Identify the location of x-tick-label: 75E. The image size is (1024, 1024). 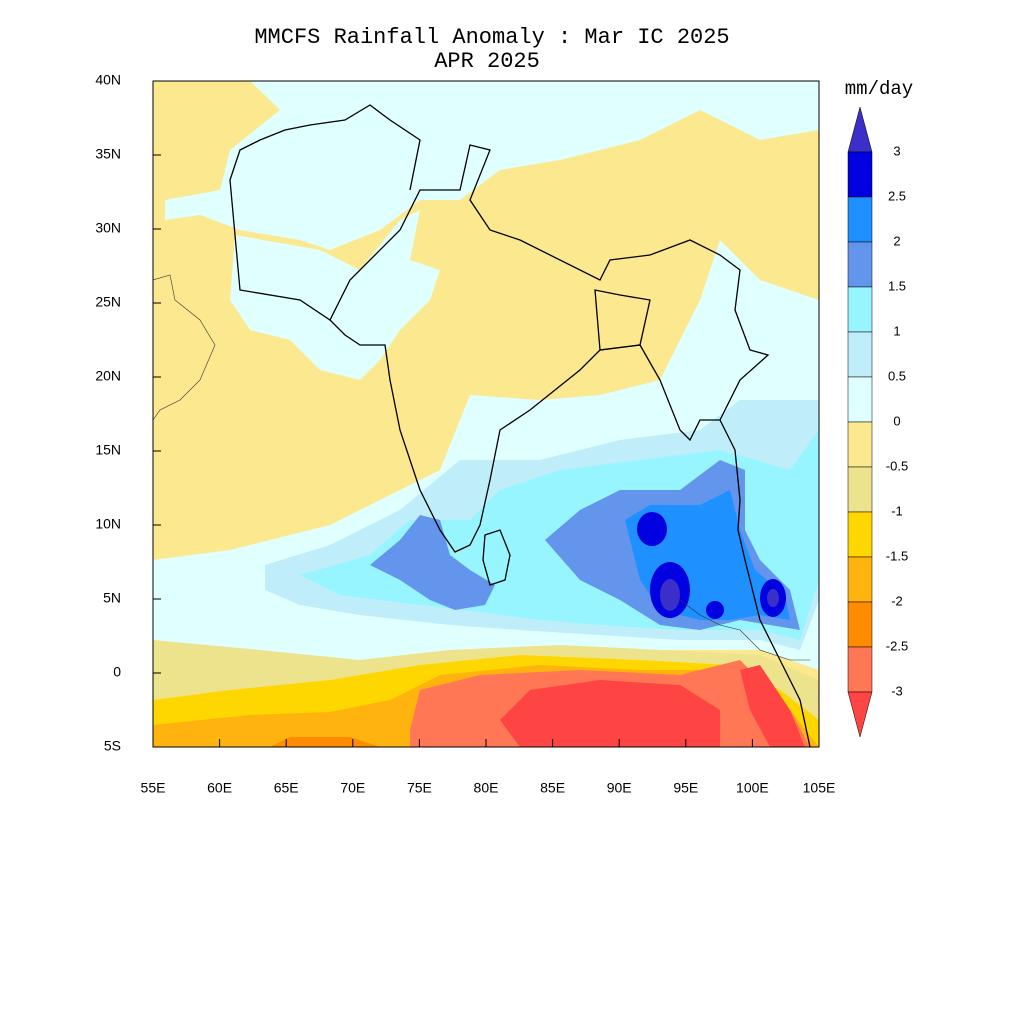
(419, 788).